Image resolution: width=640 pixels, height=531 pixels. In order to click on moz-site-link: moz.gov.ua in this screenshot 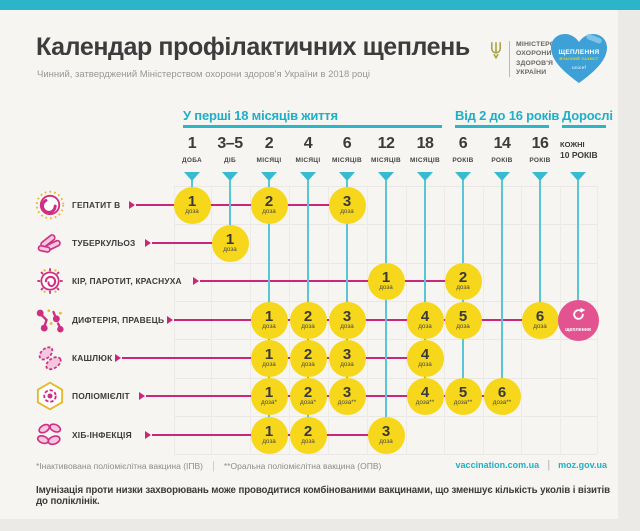, I will do `click(582, 465)`.